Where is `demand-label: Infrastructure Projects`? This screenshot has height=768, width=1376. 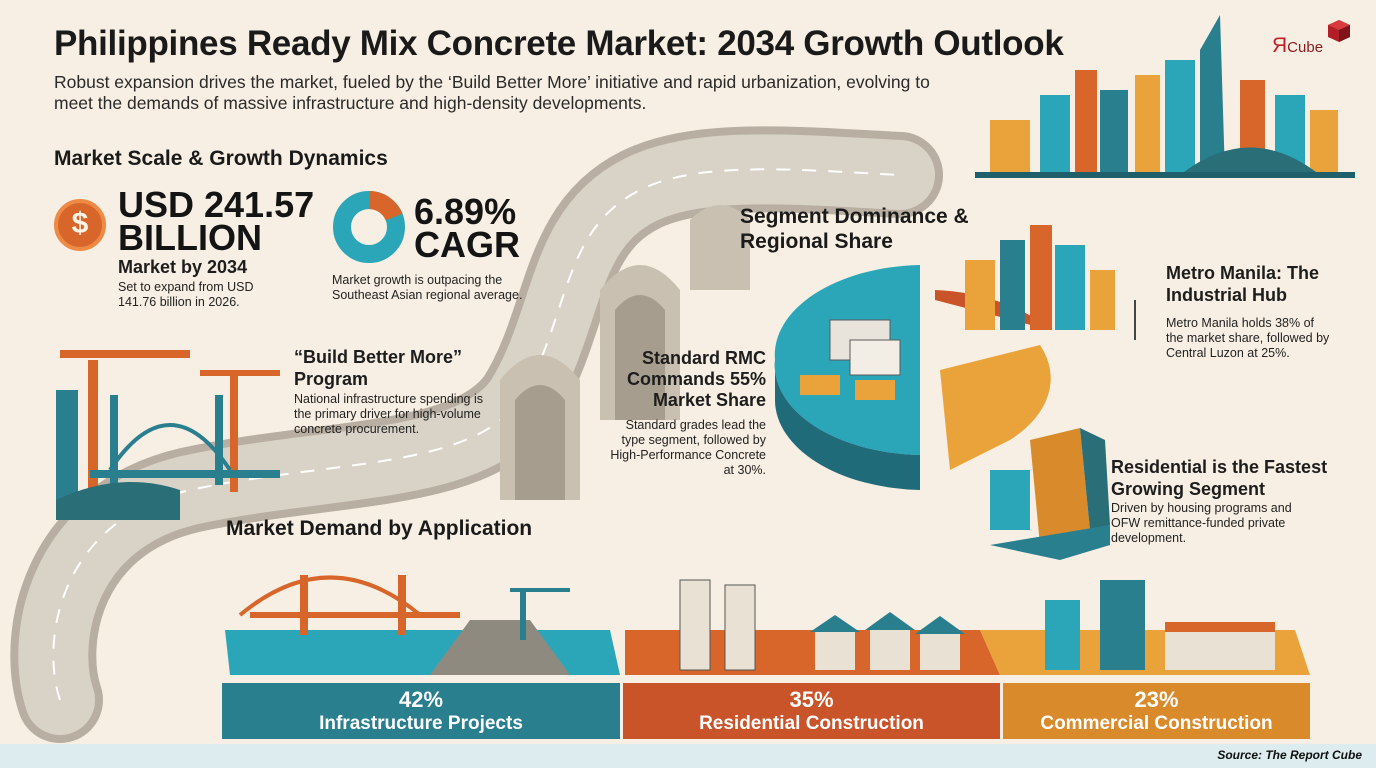 demand-label: Infrastructure Projects is located at coordinates (421, 723).